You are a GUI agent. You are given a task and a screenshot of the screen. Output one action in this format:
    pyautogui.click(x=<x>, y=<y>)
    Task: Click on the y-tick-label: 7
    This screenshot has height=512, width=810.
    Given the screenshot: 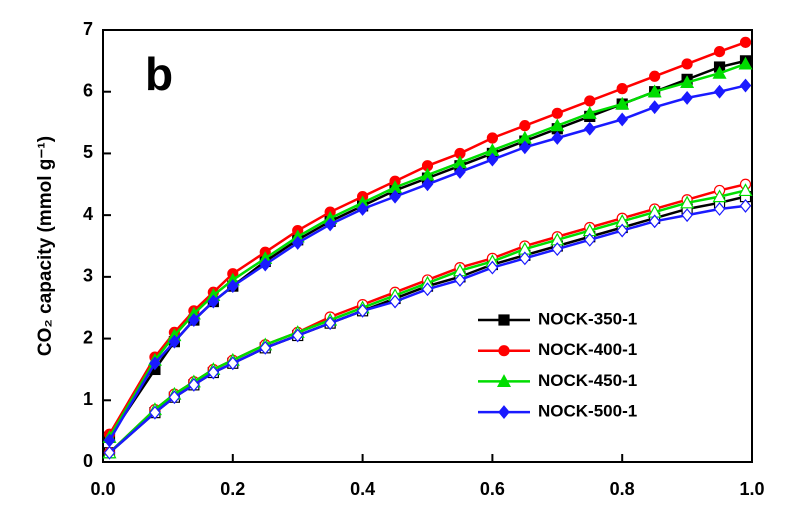 What is the action you would take?
    pyautogui.click(x=88, y=29)
    